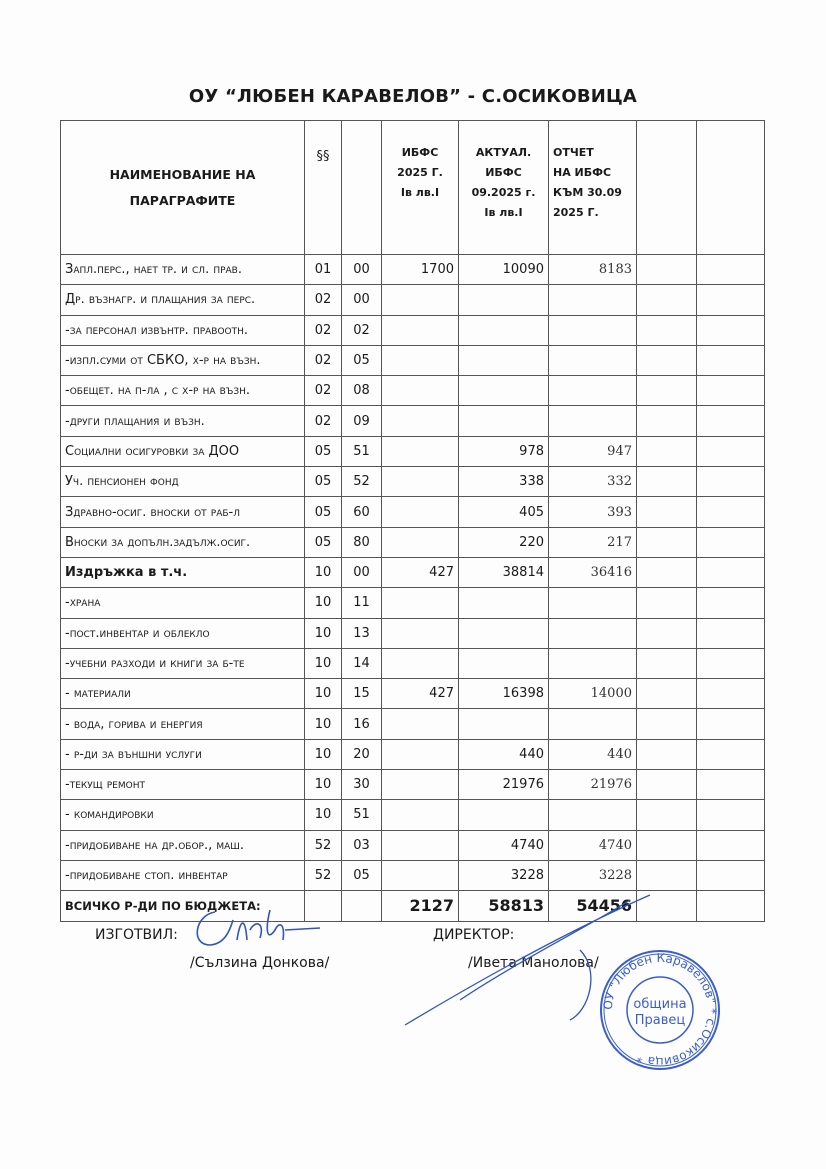 This screenshot has width=826, height=1169. I want to click on table-row: -пост.инвентар и облекло 10 13, so click(412, 633).